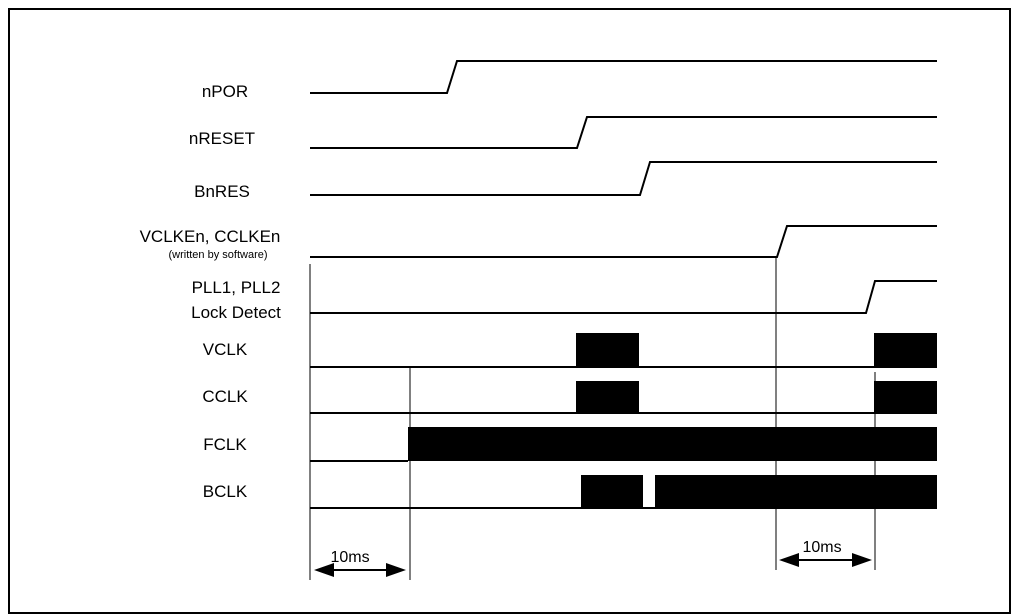 The image size is (1020, 614). Describe the element at coordinates (210, 236) in the screenshot. I see `label-vclken: VCLKEn, CCLKEn` at that location.